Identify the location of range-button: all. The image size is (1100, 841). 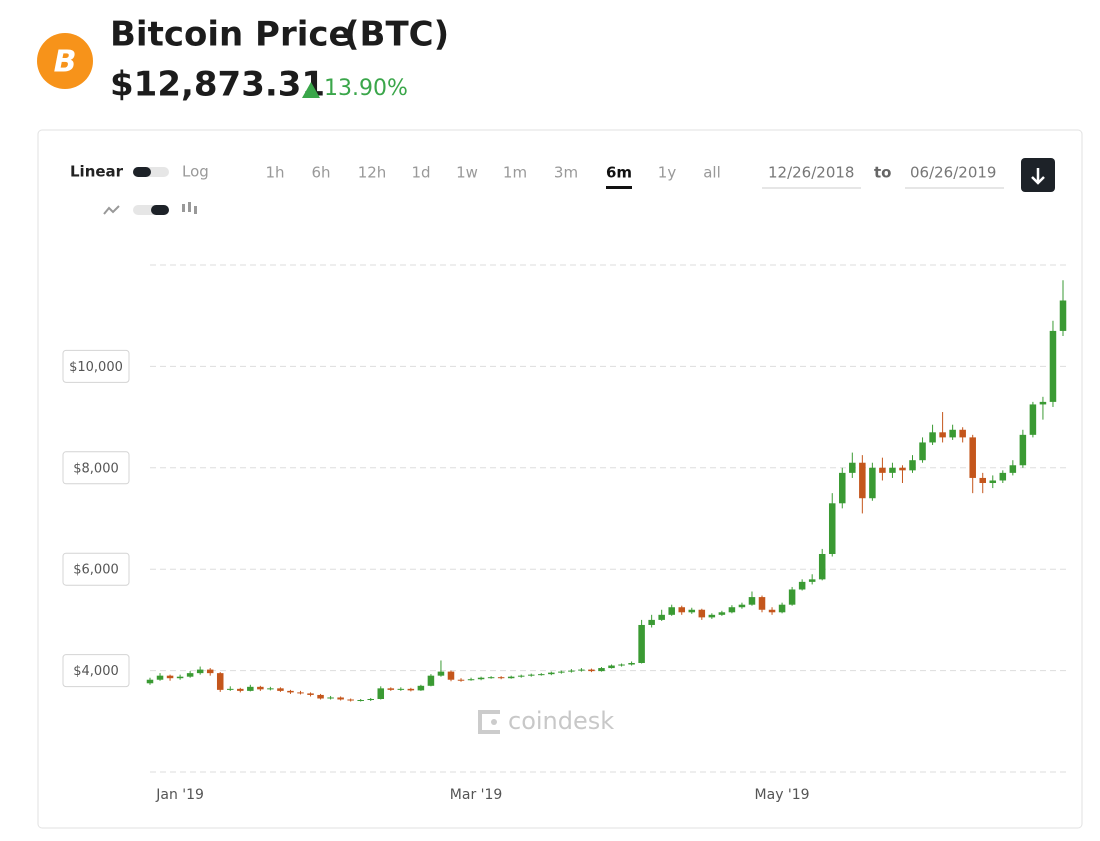
(712, 173).